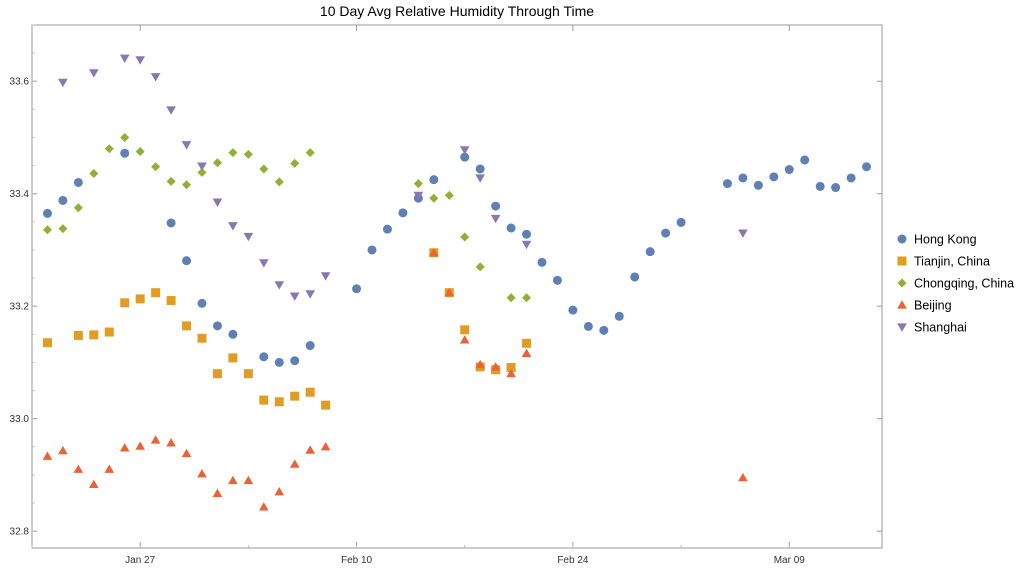 The image size is (1023, 579). Describe the element at coordinates (20, 307) in the screenshot. I see `y-tick-label: 33.2` at that location.